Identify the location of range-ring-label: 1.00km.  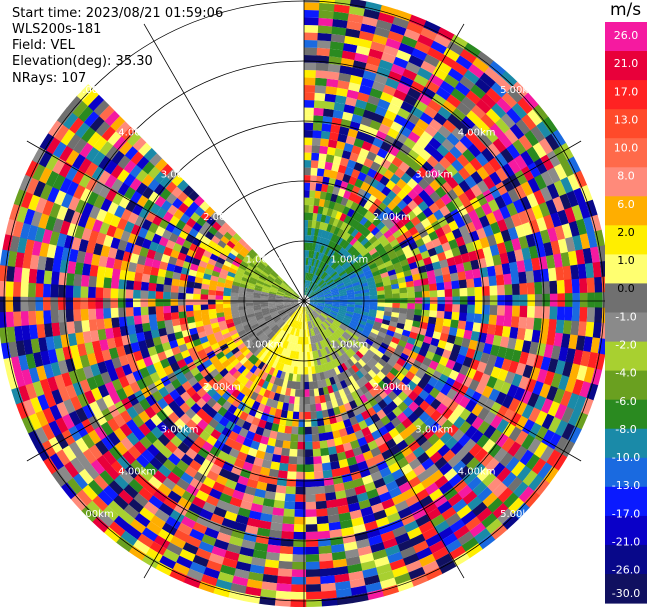
(265, 260).